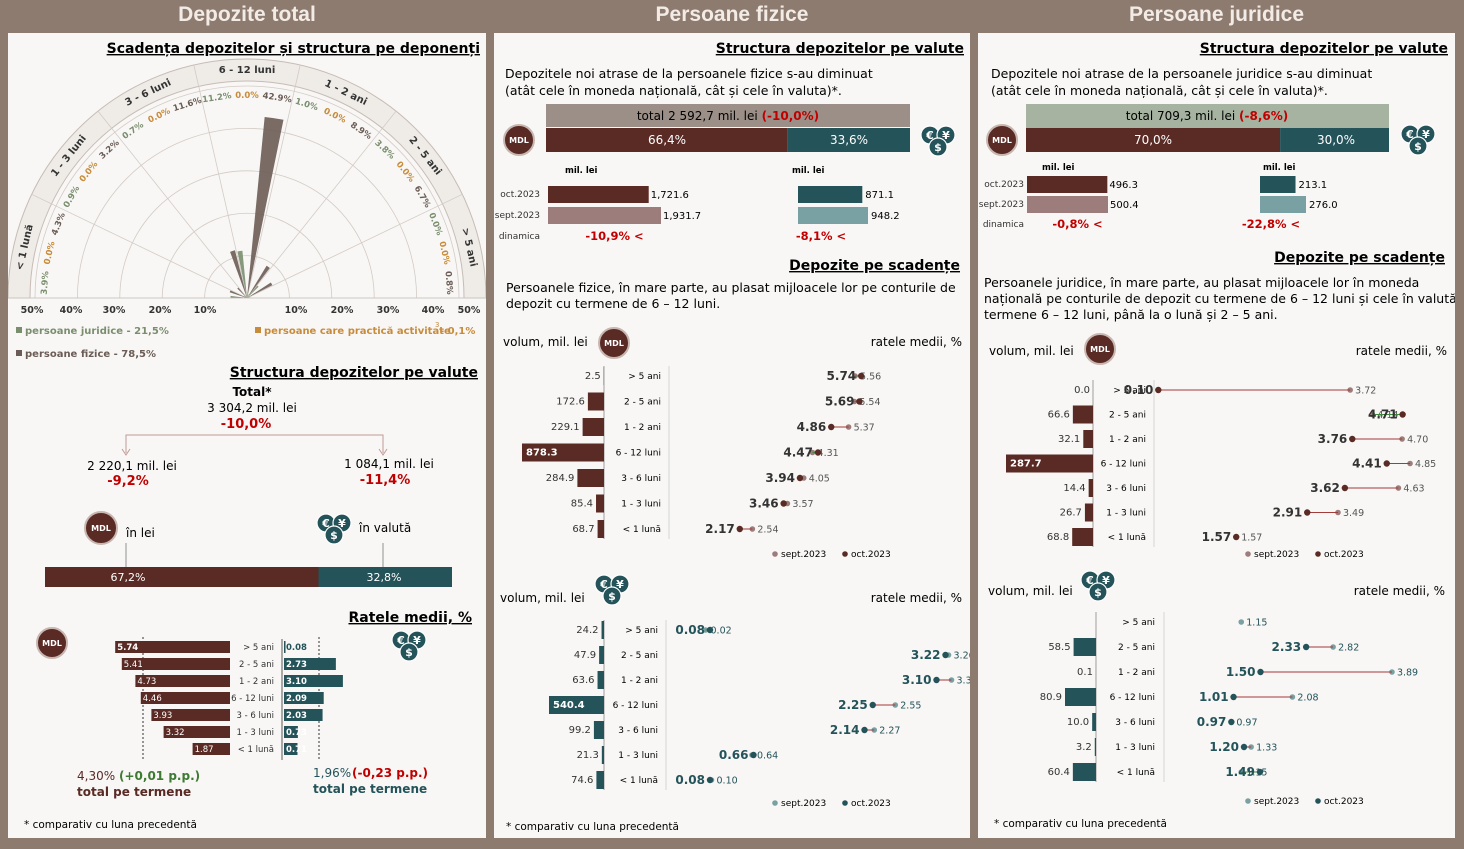 The width and height of the screenshot is (1464, 849). What do you see at coordinates (361, 131) in the screenshot?
I see `radar-value-label: 8.9%` at bounding box center [361, 131].